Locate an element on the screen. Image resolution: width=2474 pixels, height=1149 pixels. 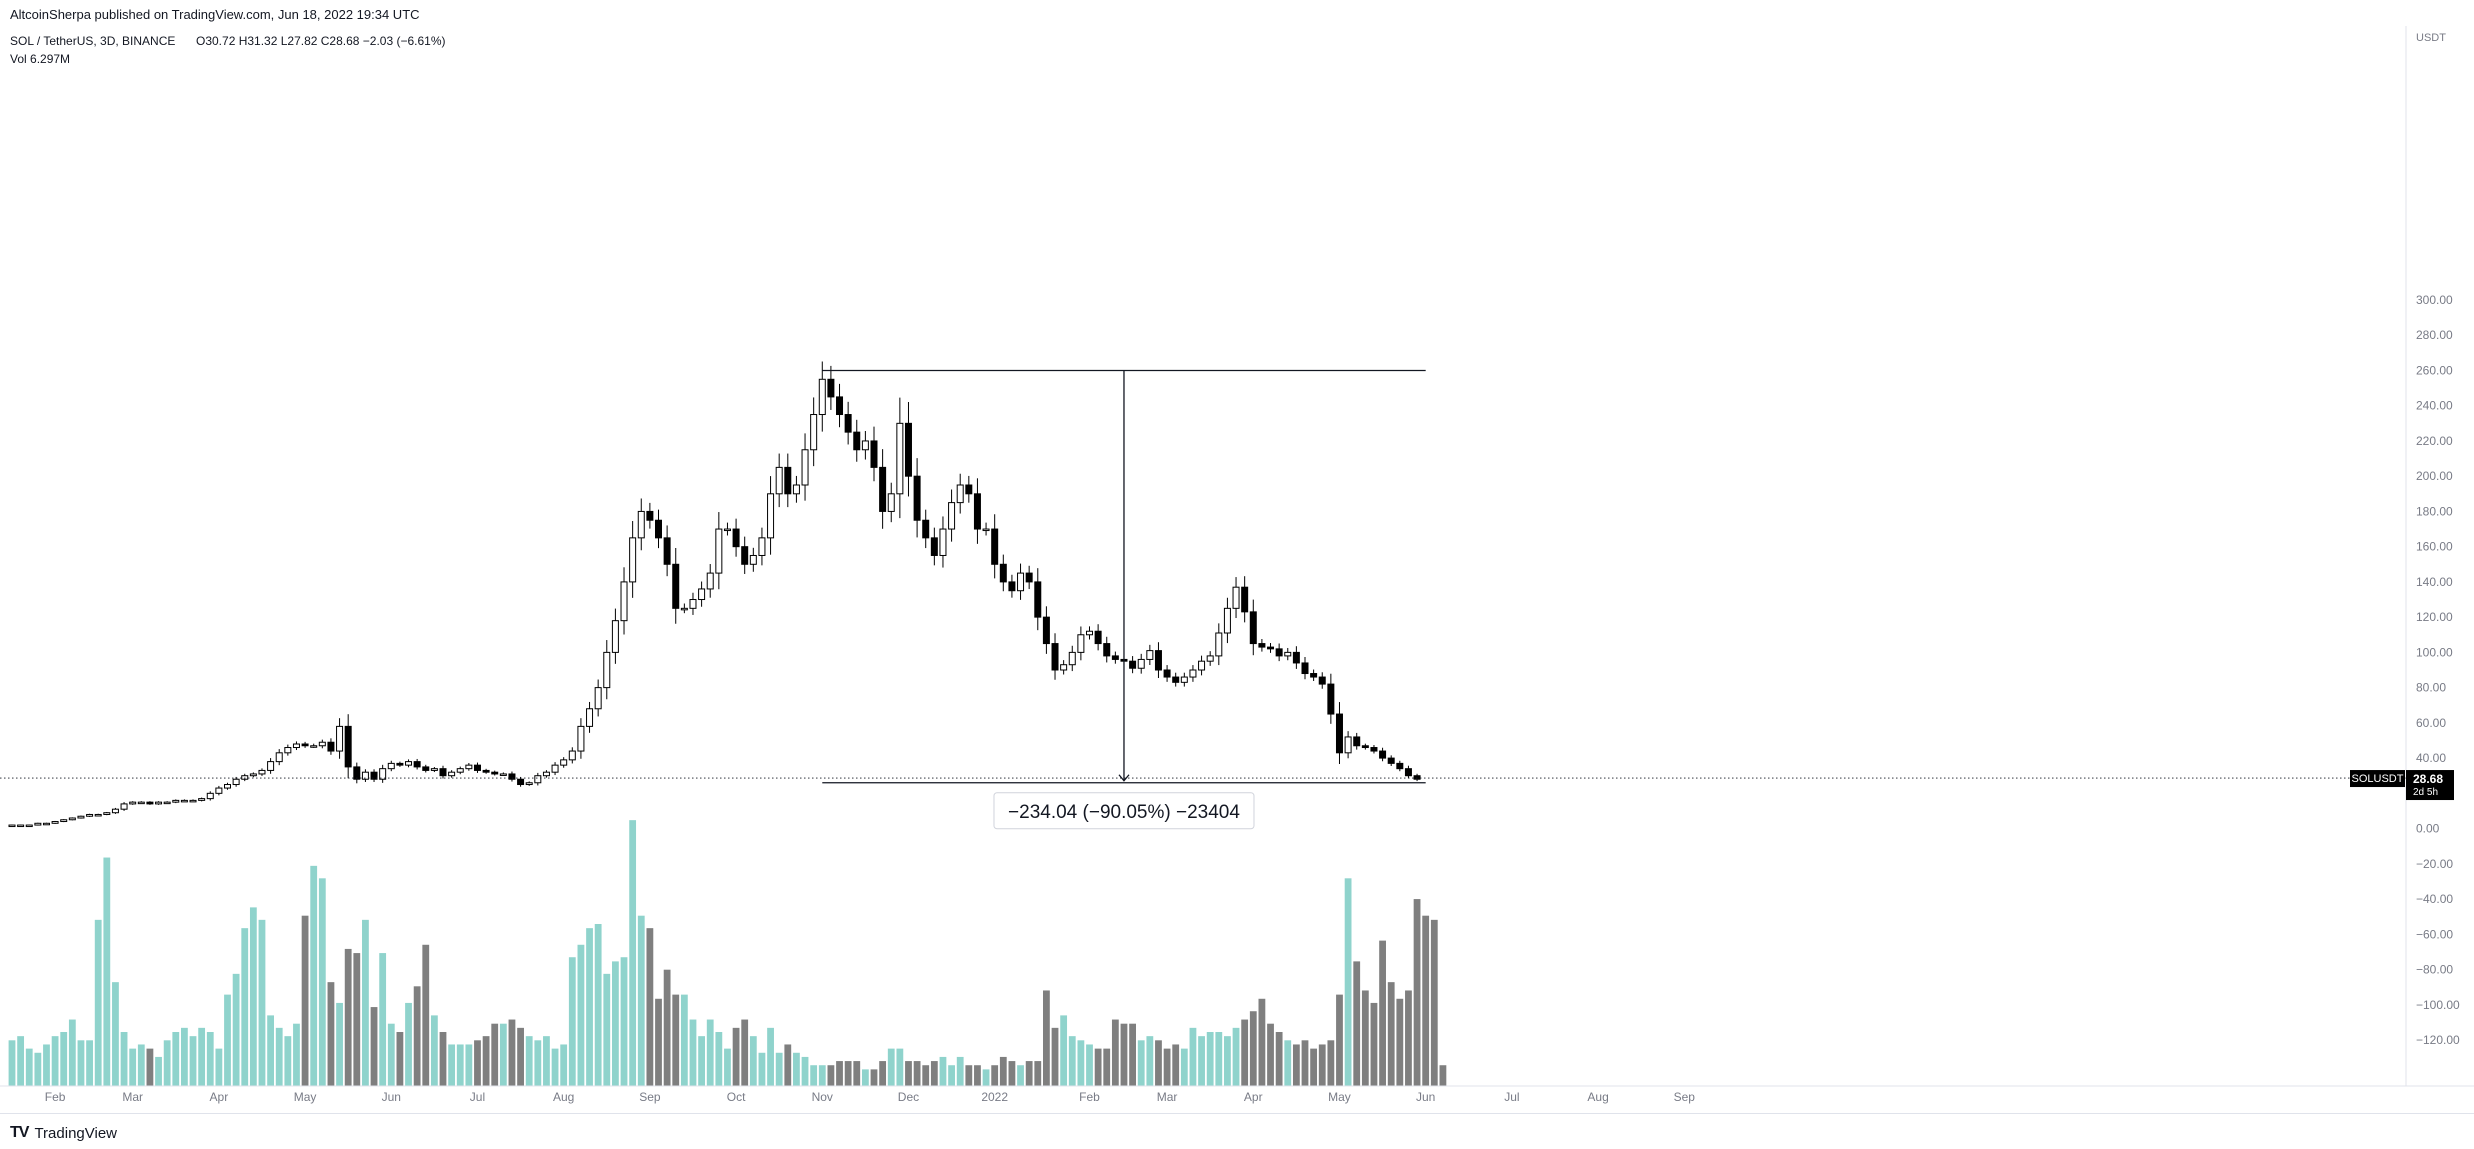
time-tick-label: Jul is located at coordinates (1511, 1097).